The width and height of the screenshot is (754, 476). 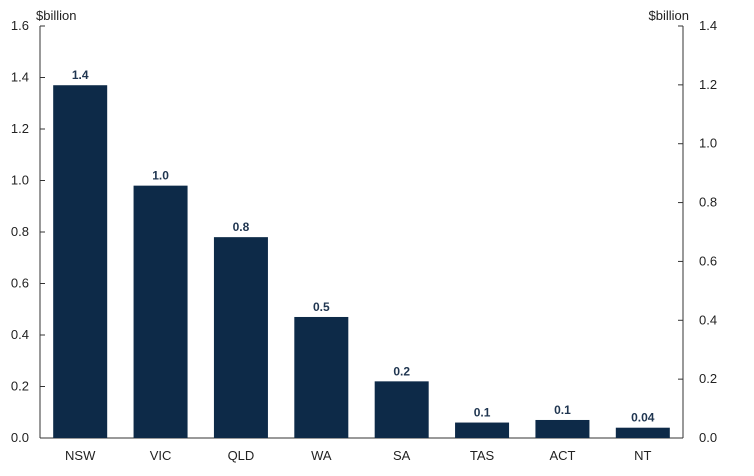 I want to click on left-tick-label: 0.8, so click(x=20, y=231).